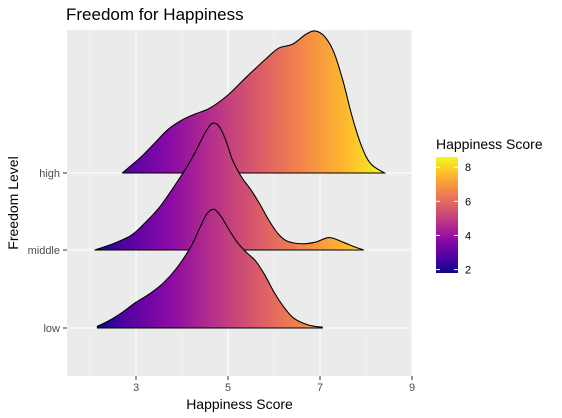 This screenshot has height=418, width=562. I want to click on ridge-outline-low, so click(209, 268).